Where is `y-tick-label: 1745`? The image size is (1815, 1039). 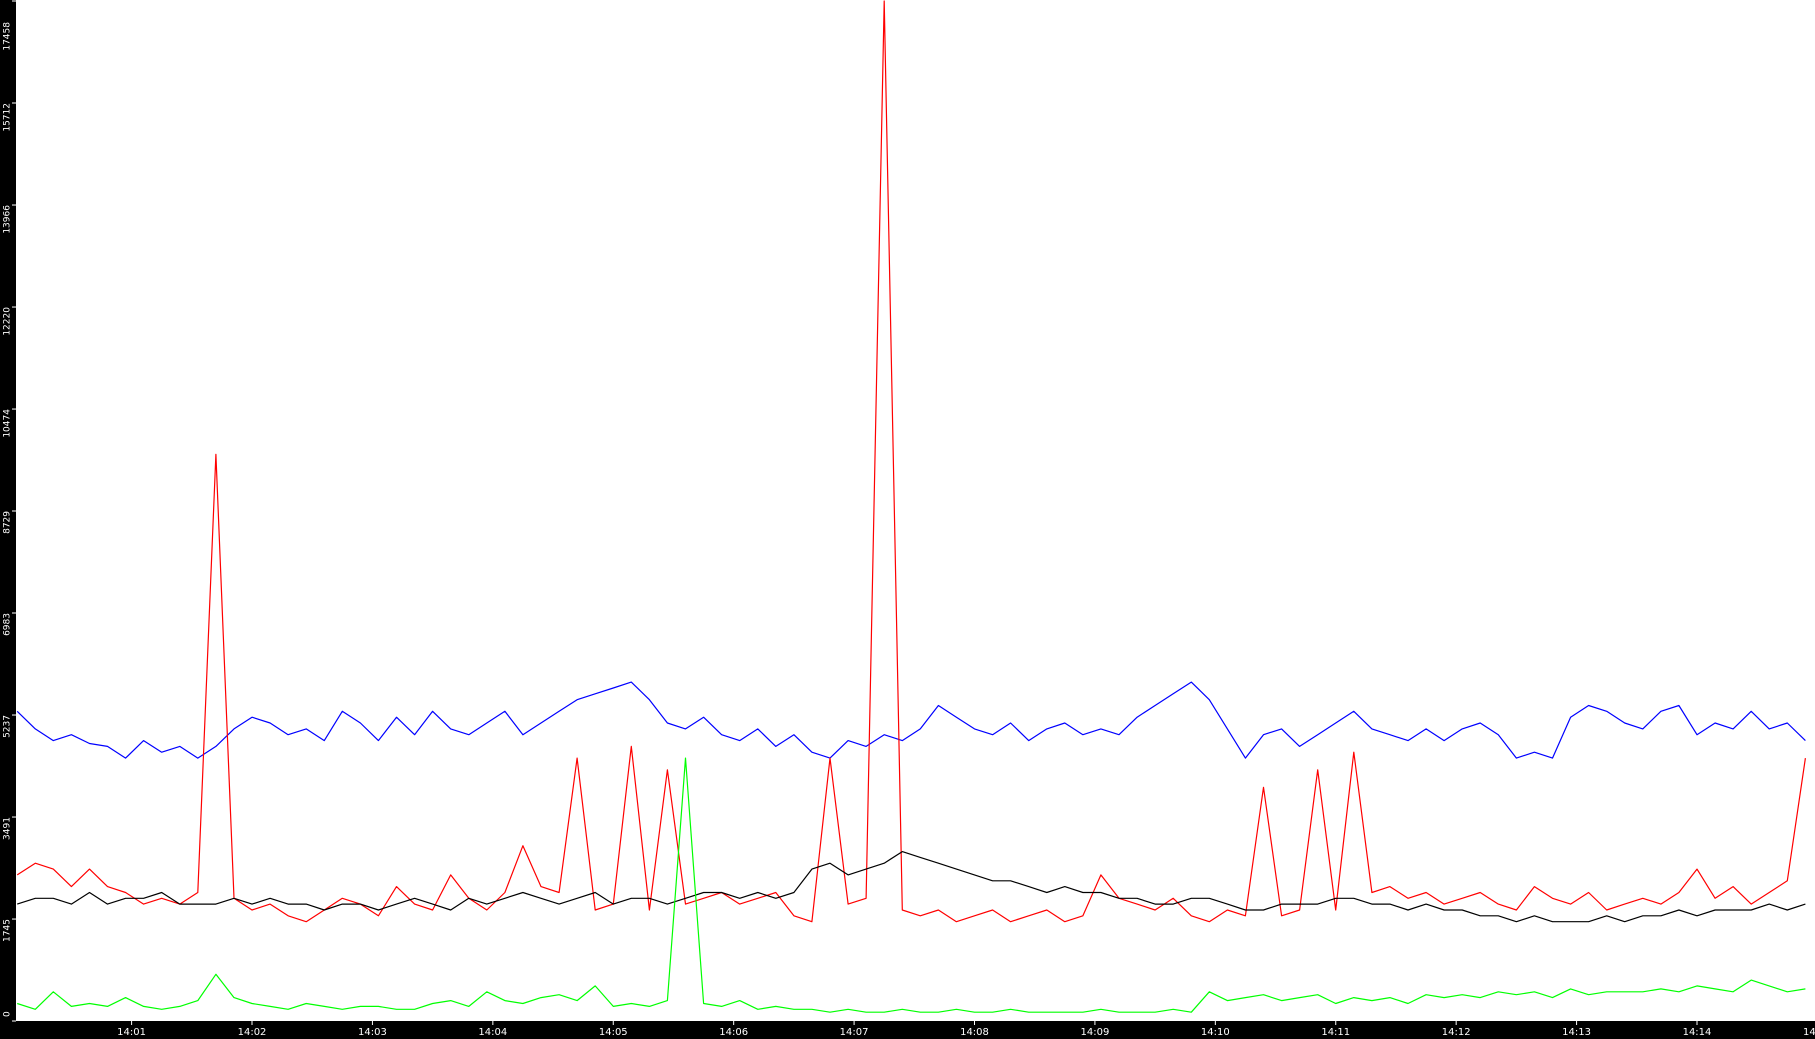 y-tick-label: 1745 is located at coordinates (8, 930).